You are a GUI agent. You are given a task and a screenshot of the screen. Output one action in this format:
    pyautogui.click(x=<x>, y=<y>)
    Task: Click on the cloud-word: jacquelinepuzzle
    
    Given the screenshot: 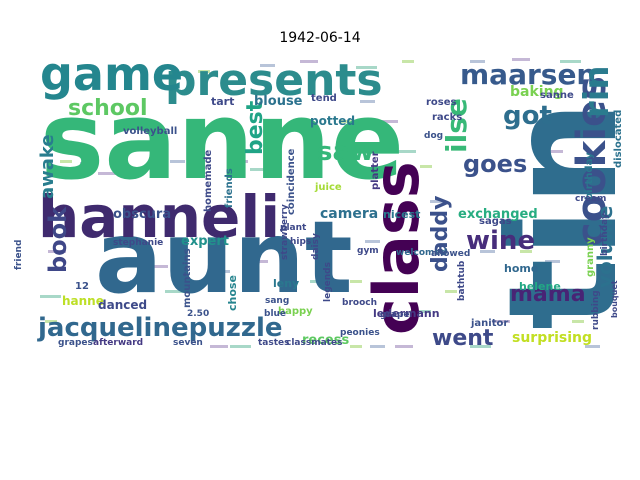 What is the action you would take?
    pyautogui.click(x=160, y=328)
    